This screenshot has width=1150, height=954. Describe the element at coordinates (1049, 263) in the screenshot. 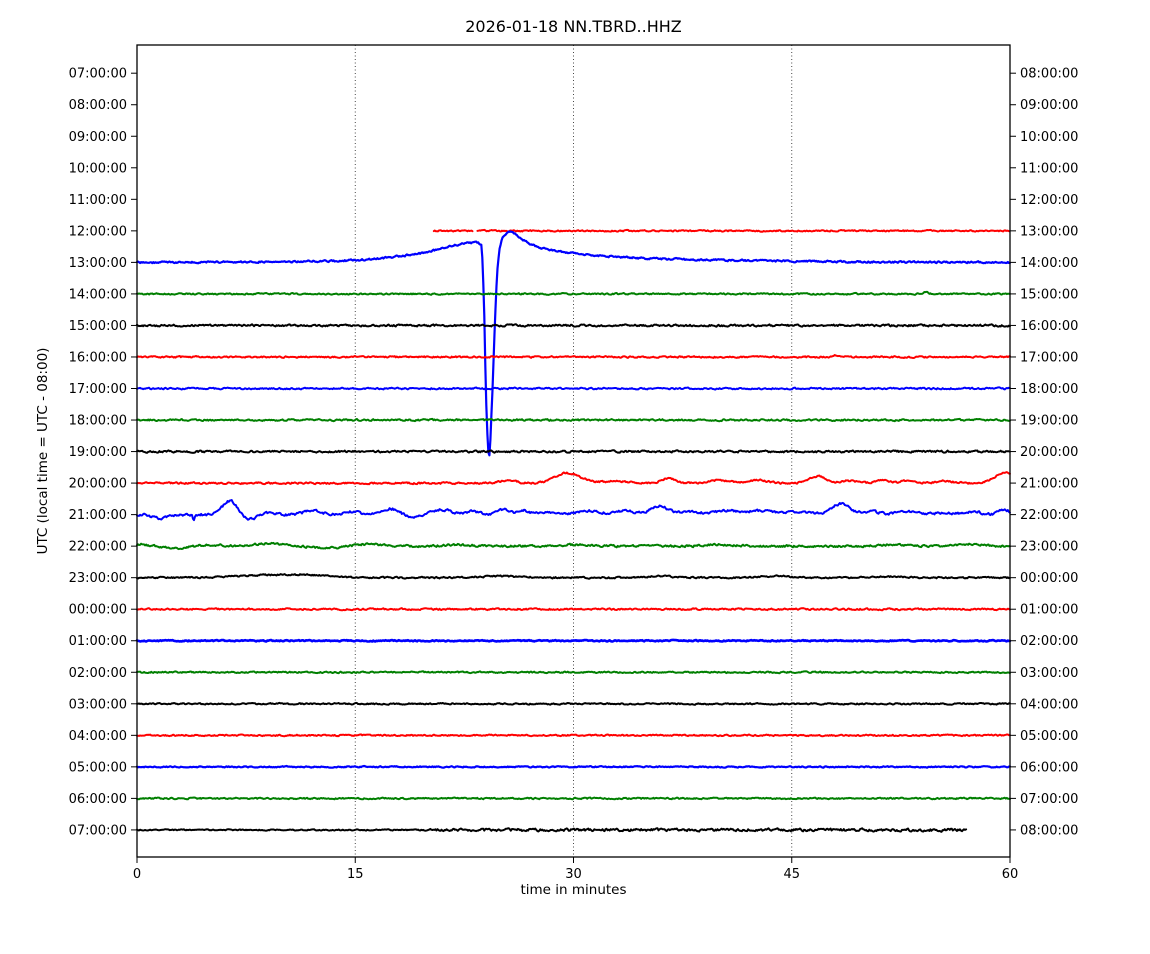

I see `y-tick-label-right: 14:00:00` at that location.